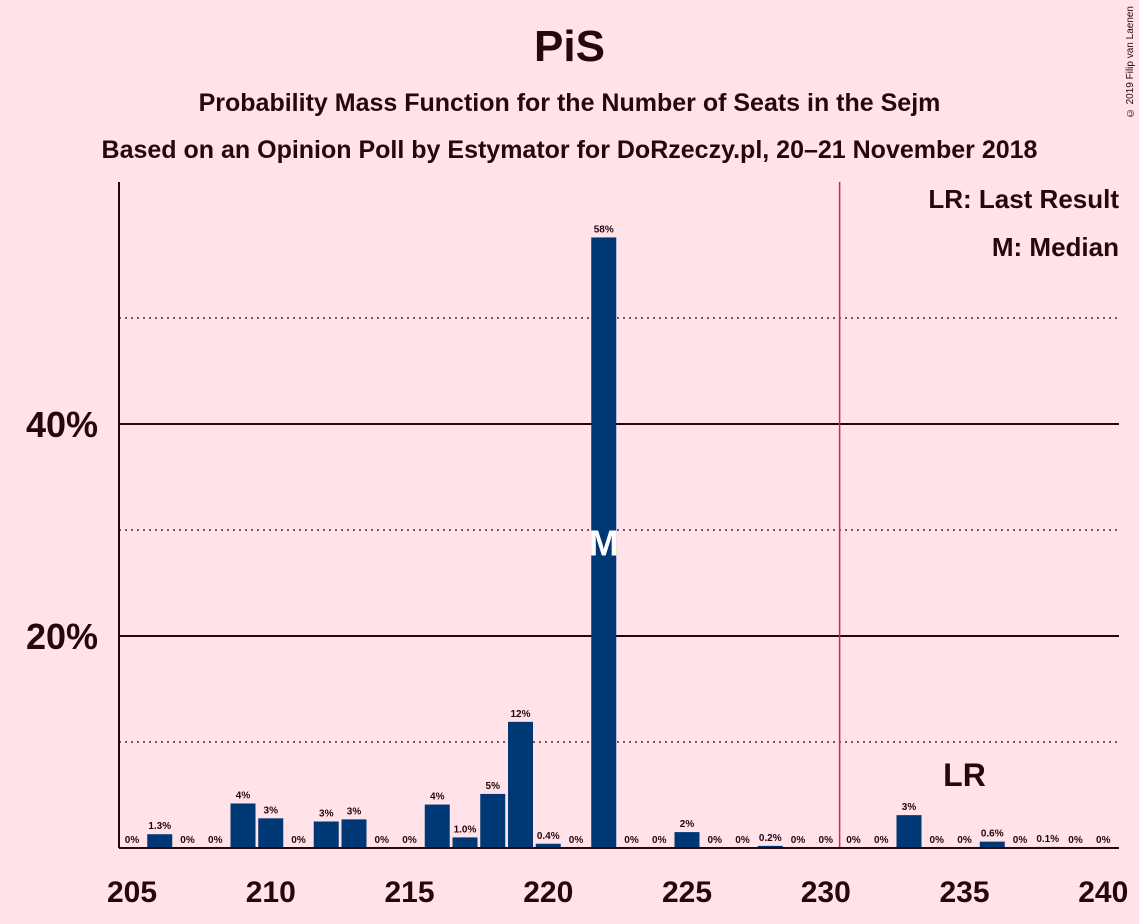  I want to click on data-label: 1.0%, so click(465, 829).